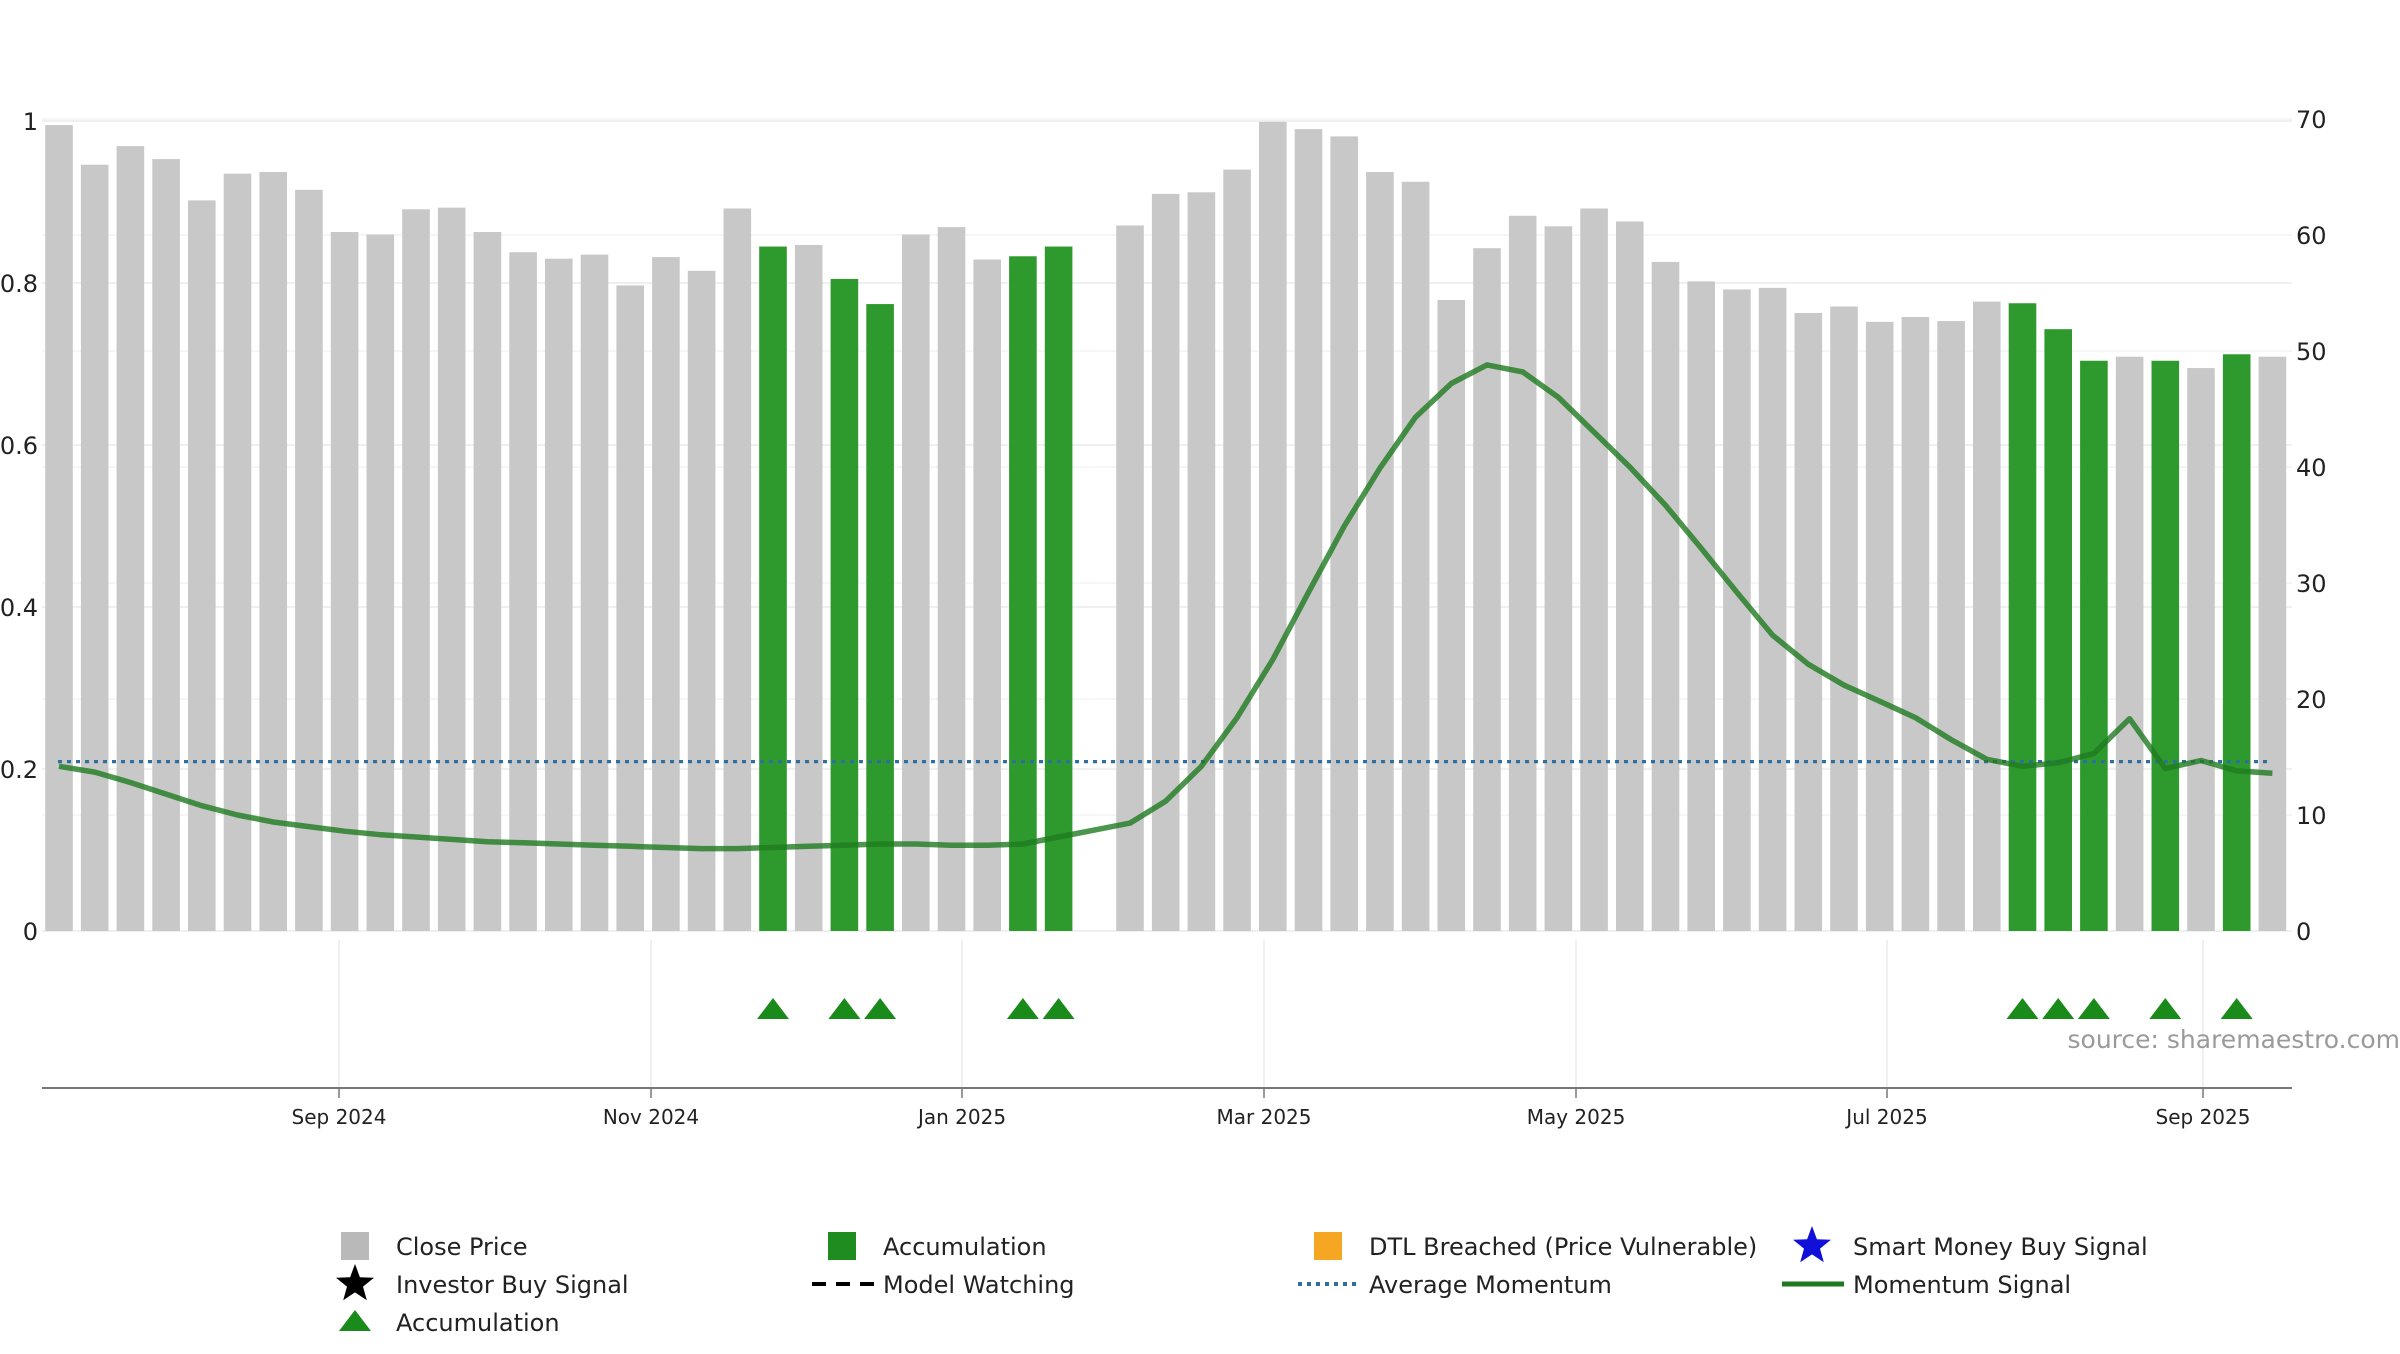  What do you see at coordinates (19, 284) in the screenshot?
I see `left-tick-label: 0.8` at bounding box center [19, 284].